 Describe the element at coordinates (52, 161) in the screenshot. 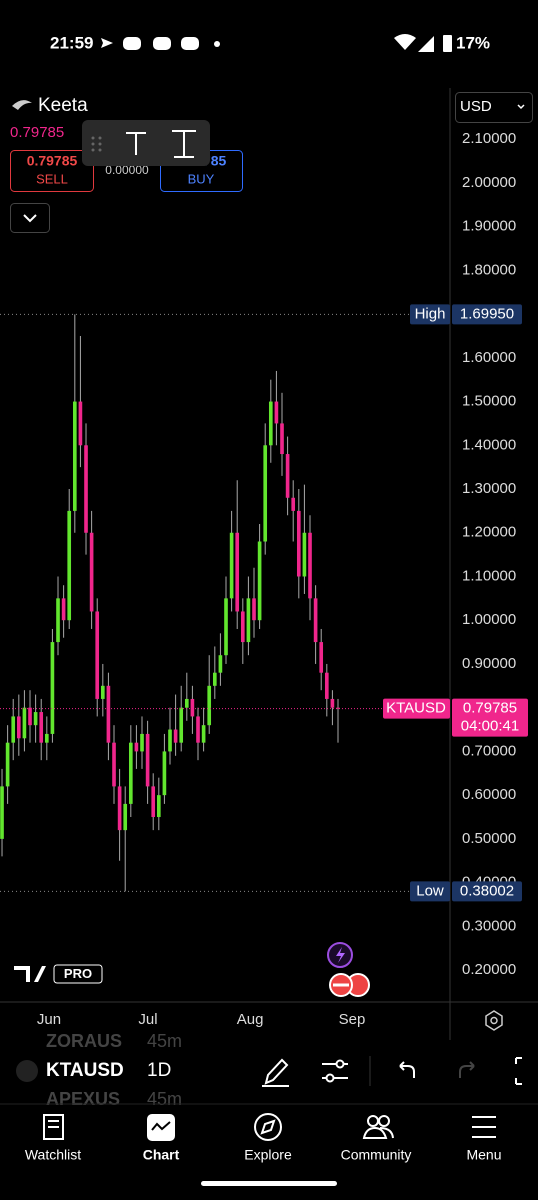

I see `sell-price: 0.79785` at that location.